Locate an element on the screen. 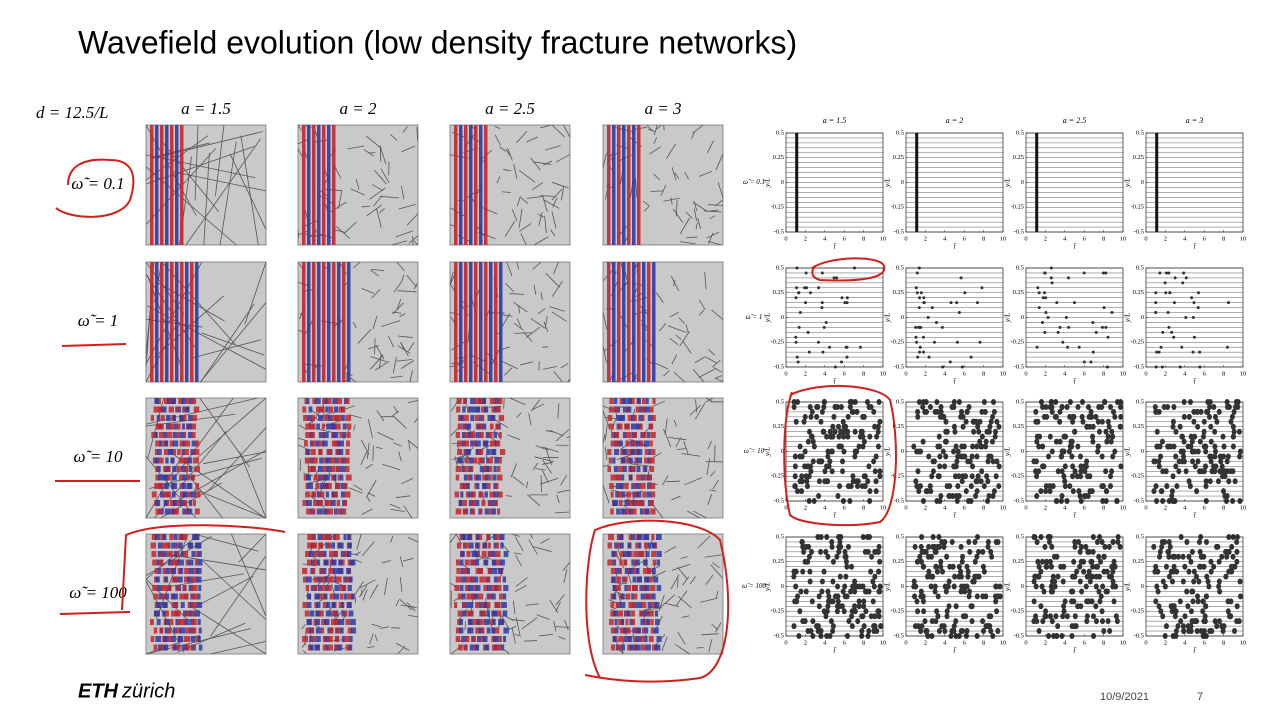  wavefield-panel is located at coordinates (663, 458).